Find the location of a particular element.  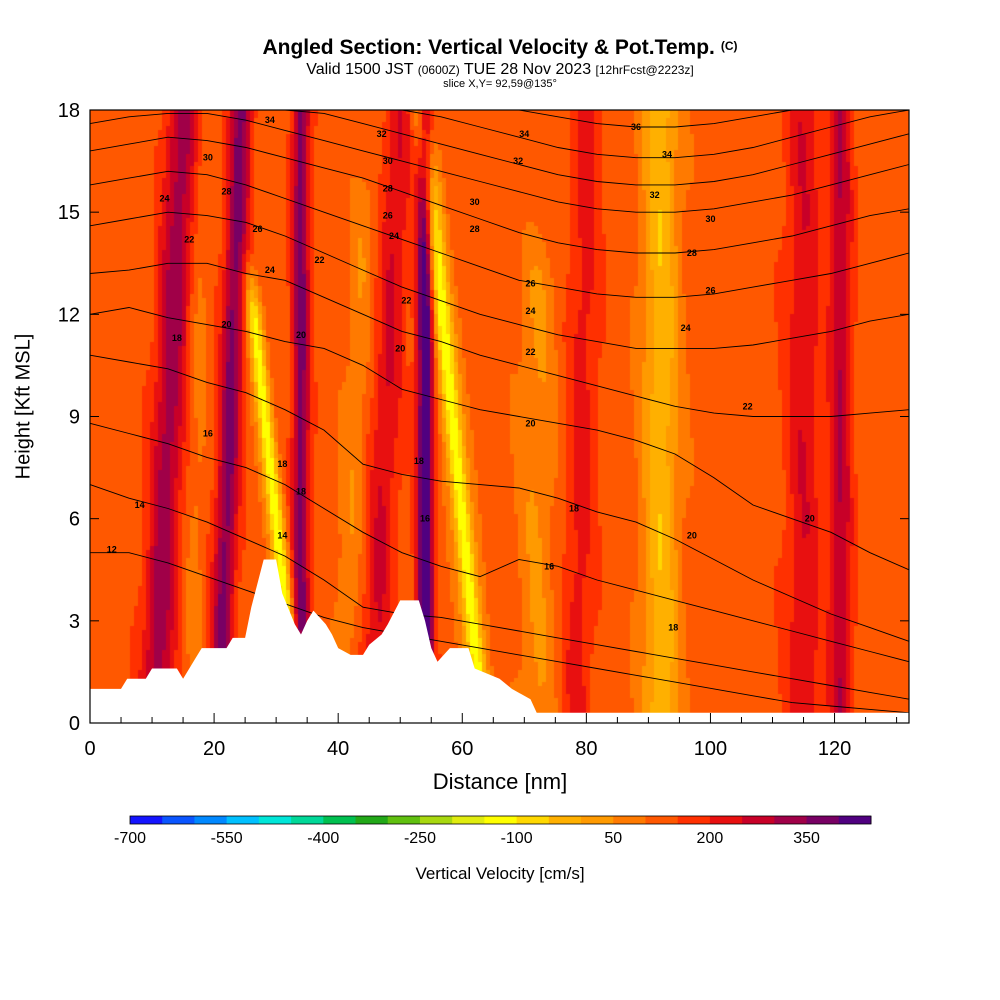

slice-label: slice X,Y= 92,59@135° is located at coordinates (500, 84).